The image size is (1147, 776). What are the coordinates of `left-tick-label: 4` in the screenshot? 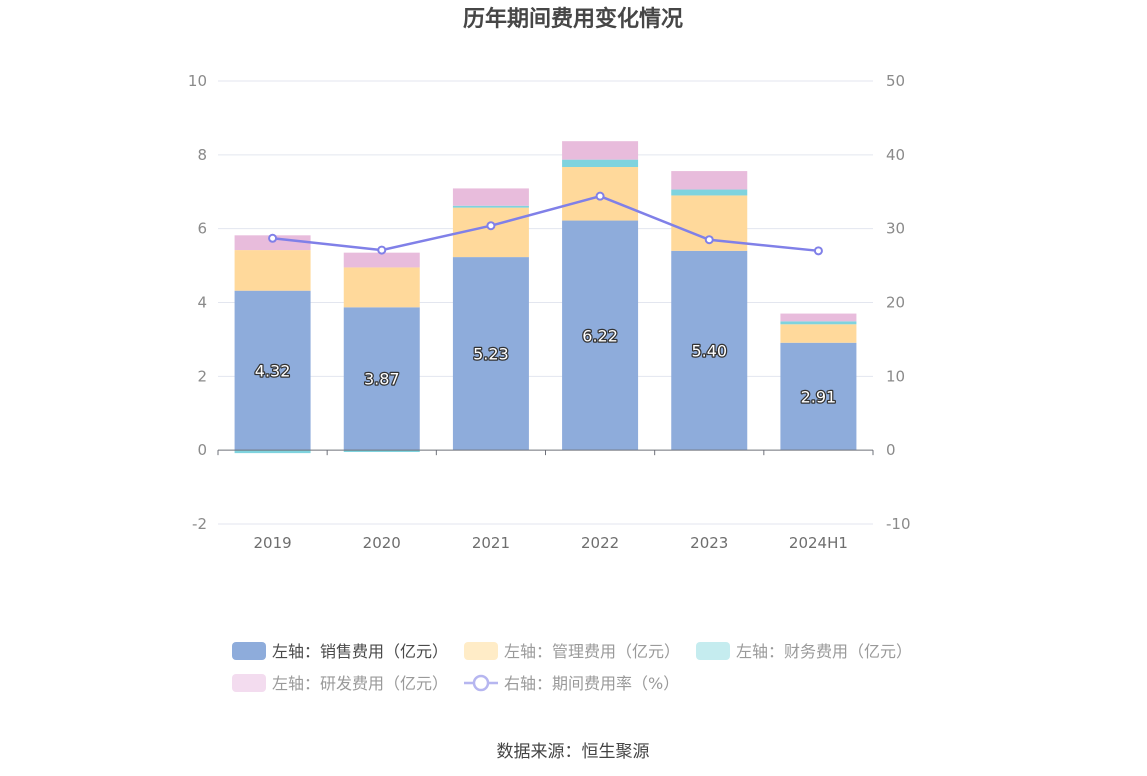 It's located at (202, 303).